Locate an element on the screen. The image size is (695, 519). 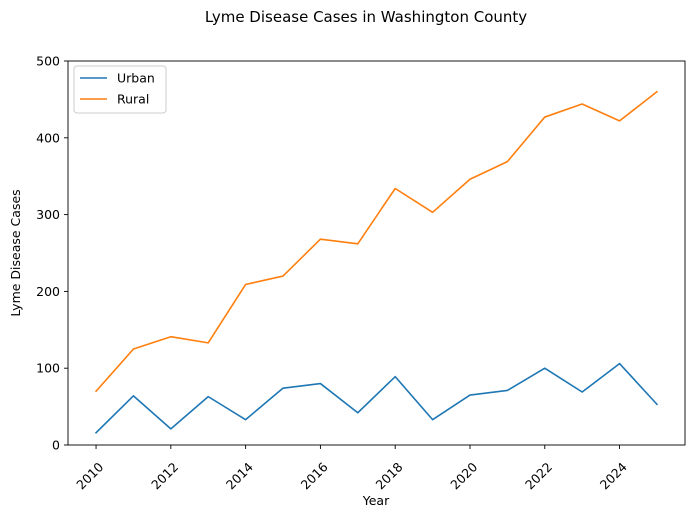
legend-label-rural: Rural is located at coordinates (133, 99).